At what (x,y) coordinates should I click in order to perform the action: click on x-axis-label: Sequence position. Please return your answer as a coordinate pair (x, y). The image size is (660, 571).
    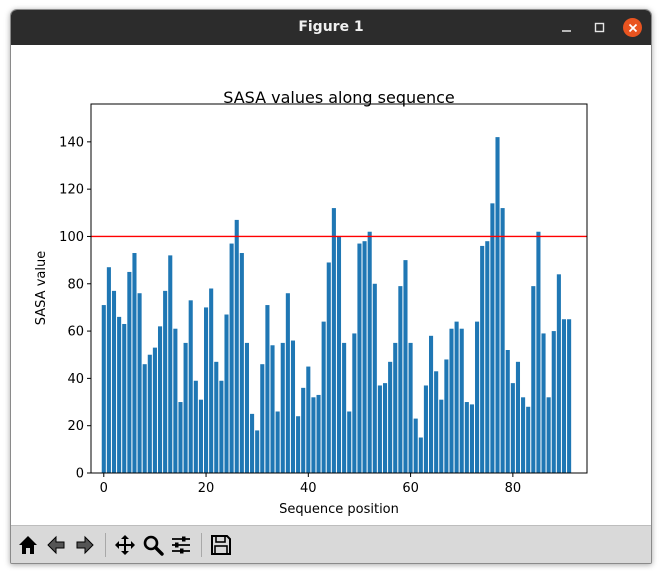
    Looking at the image, I should click on (339, 509).